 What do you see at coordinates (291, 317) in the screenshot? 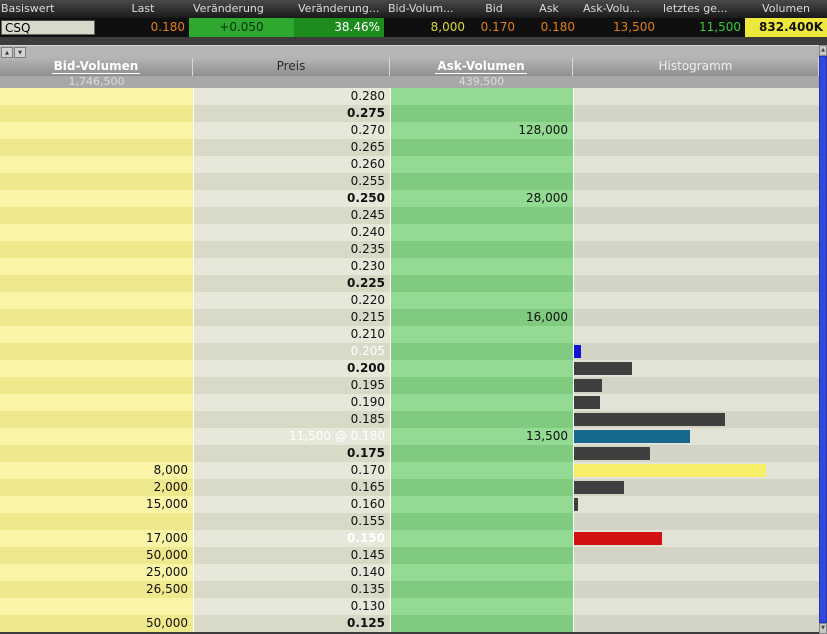
I see `price-cell: 0.215` at bounding box center [291, 317].